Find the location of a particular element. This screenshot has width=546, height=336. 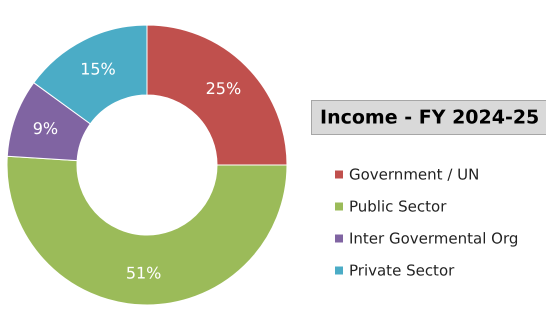

legend-label: Private Sector is located at coordinates (402, 271).